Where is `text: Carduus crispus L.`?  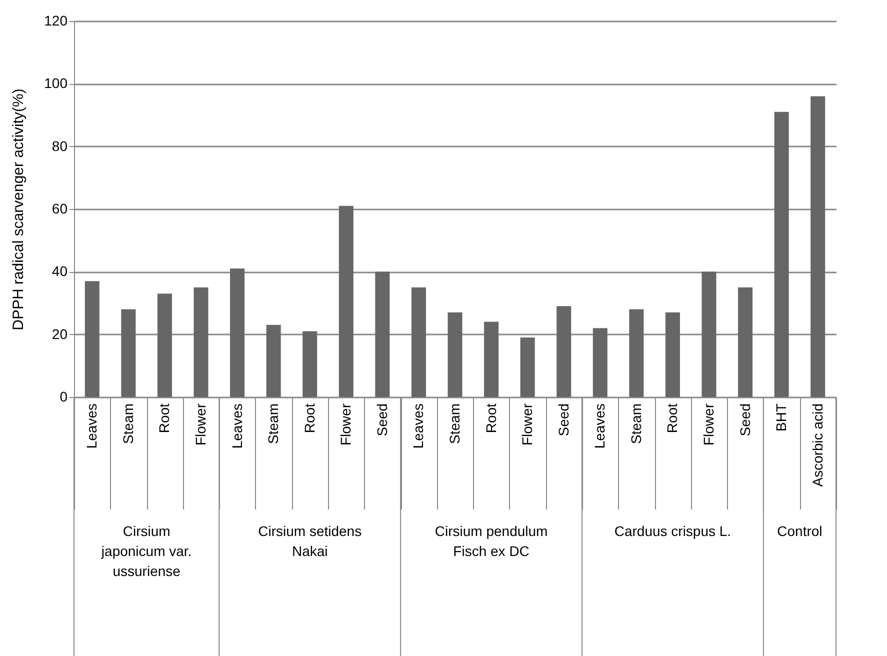 text: Carduus crispus L. is located at coordinates (673, 531).